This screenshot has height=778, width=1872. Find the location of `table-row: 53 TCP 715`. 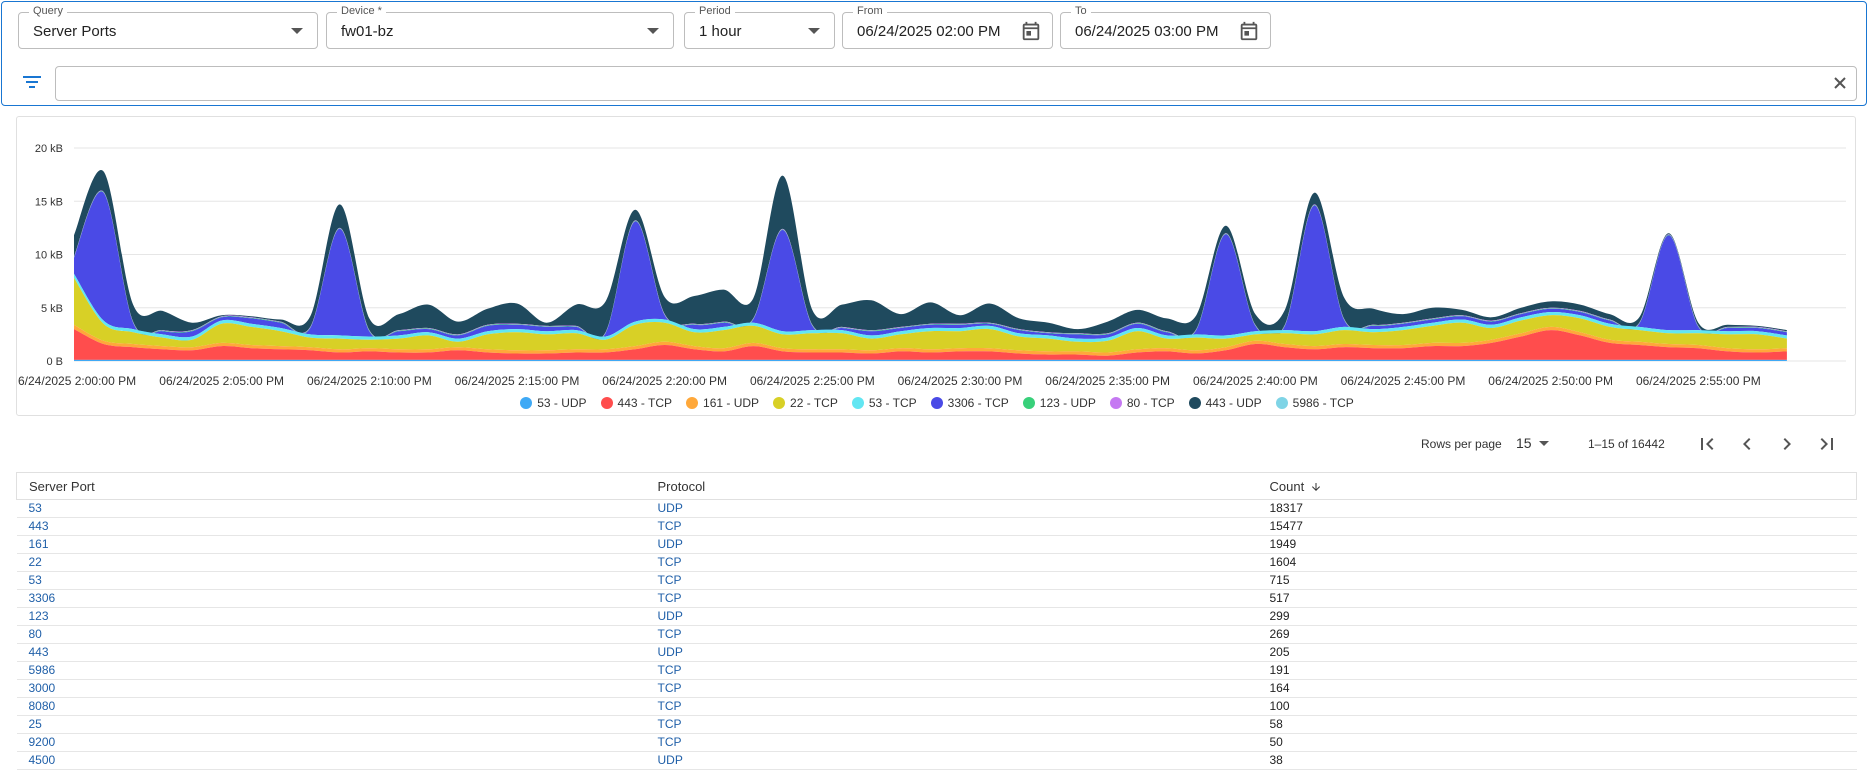

table-row: 53 TCP 715 is located at coordinates (936, 580).